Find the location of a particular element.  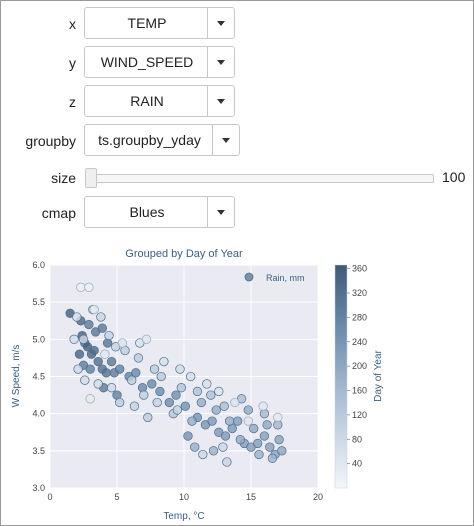

colorbar-tick-label: 280 is located at coordinates (359, 317).